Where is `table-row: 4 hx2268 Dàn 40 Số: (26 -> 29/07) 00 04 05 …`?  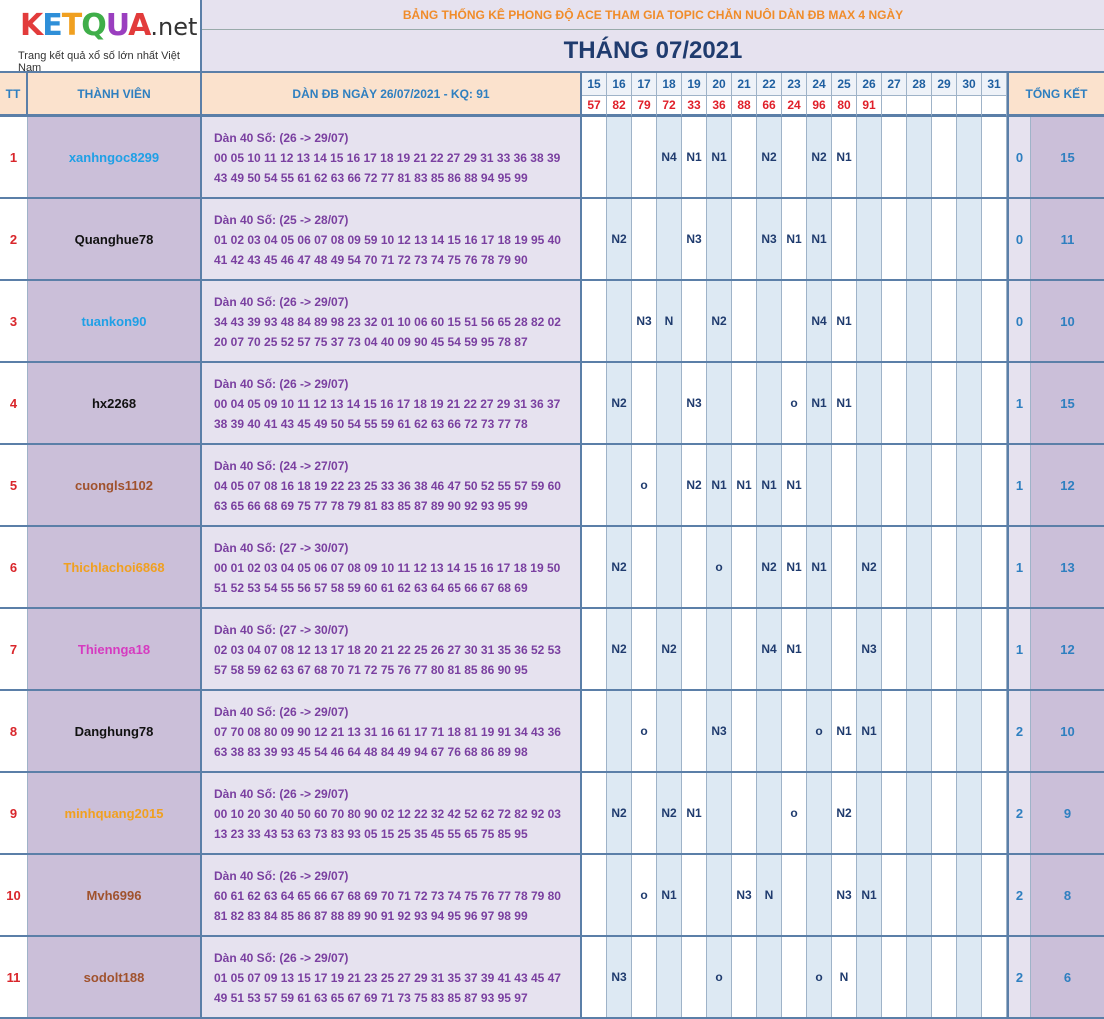
table-row: 4 hx2268 Dàn 40 Số: (26 -> 29/07) 00 04 05 … is located at coordinates (552, 404).